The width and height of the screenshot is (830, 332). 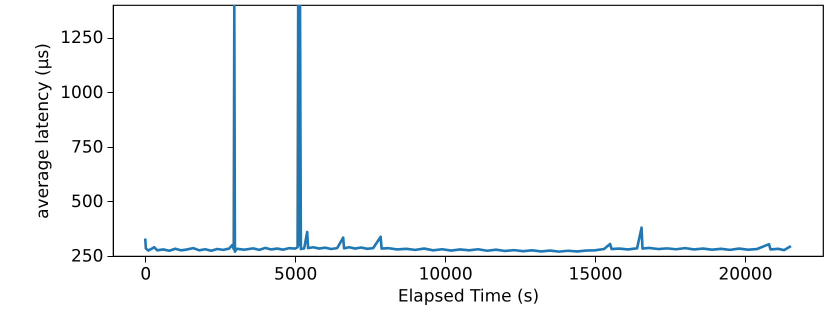 What do you see at coordinates (445, 274) in the screenshot?
I see `x-tick-label: 10000` at bounding box center [445, 274].